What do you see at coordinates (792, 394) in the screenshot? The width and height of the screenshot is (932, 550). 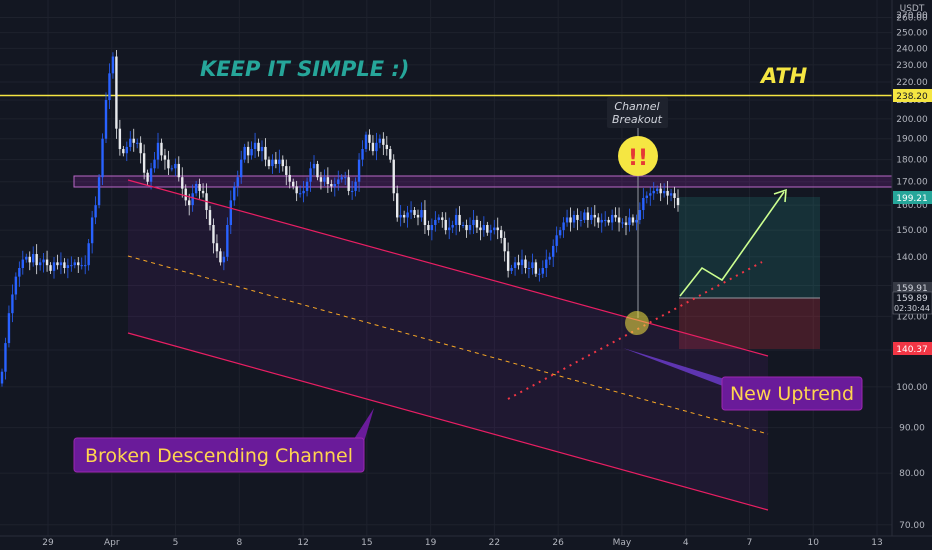 I see `uptrend-callout-label: New Uptrend` at bounding box center [792, 394].